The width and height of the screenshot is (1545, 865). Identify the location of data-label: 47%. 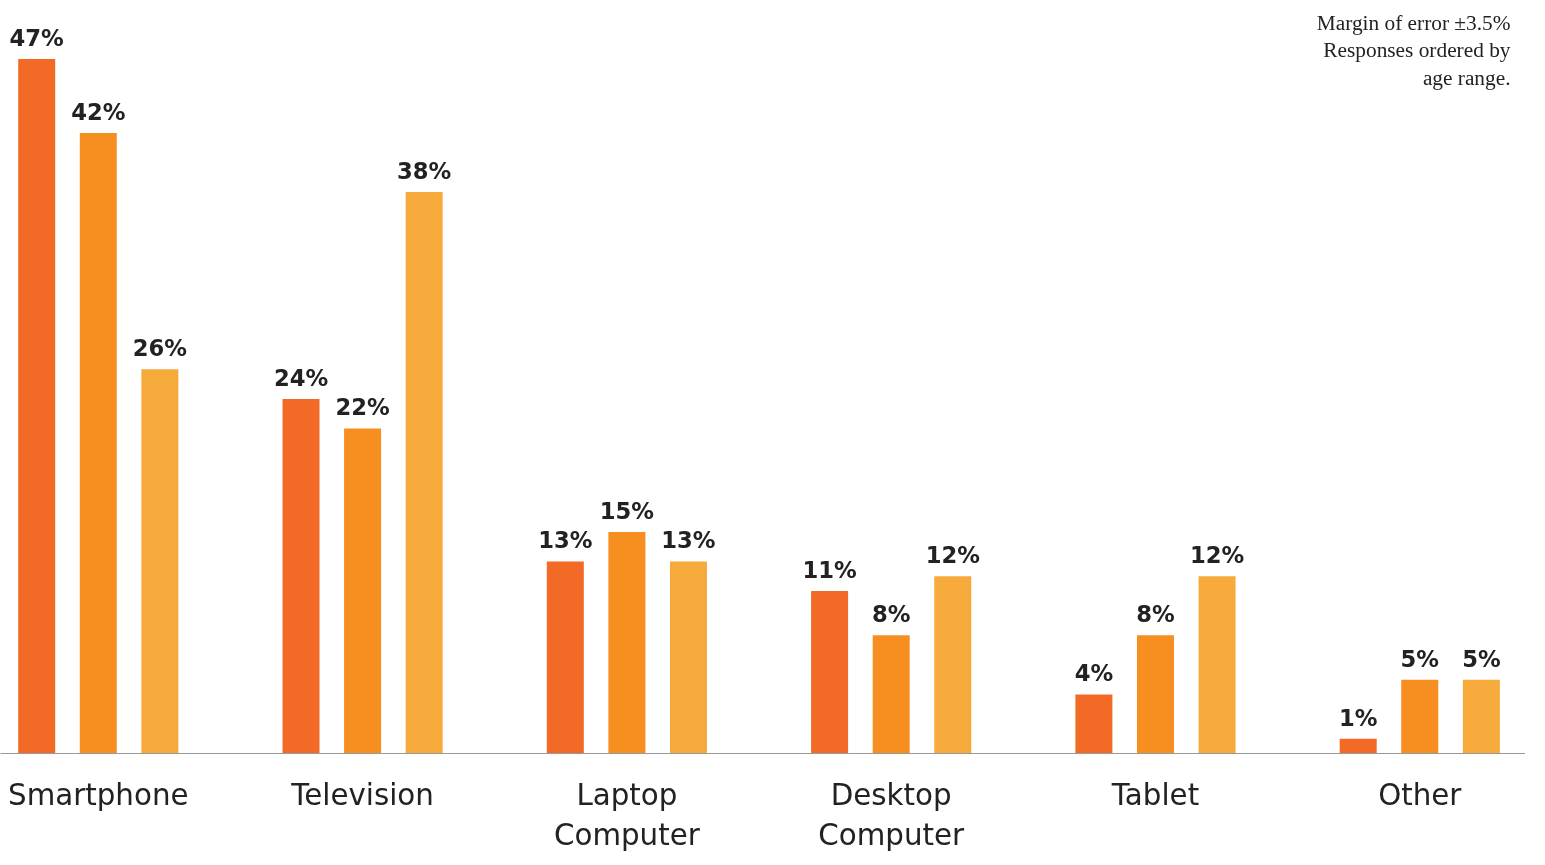
(36, 38).